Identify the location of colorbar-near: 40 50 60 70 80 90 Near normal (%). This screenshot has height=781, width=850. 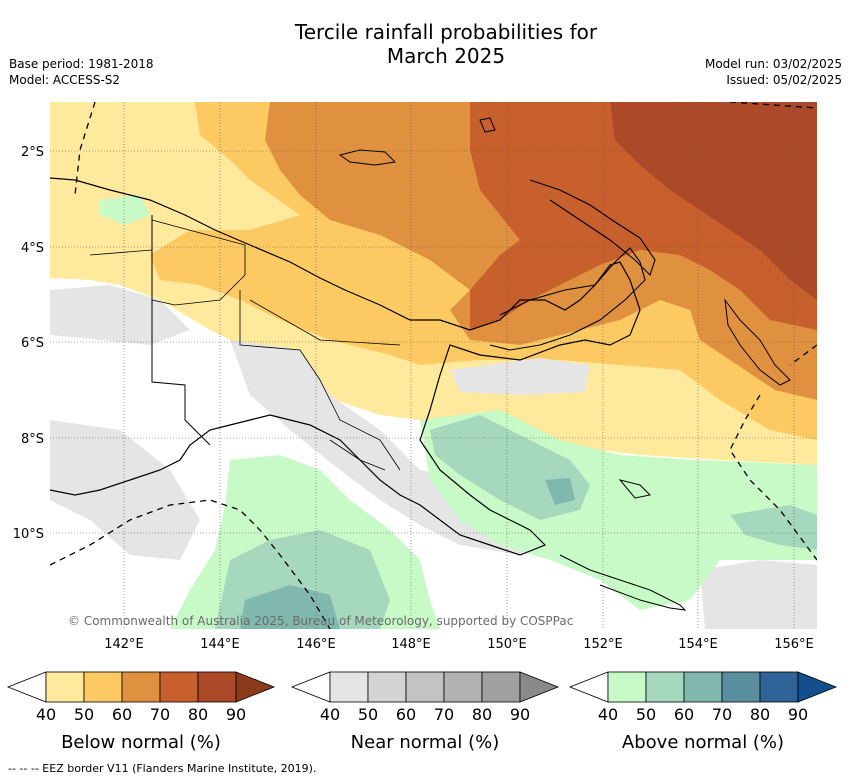
(425, 712).